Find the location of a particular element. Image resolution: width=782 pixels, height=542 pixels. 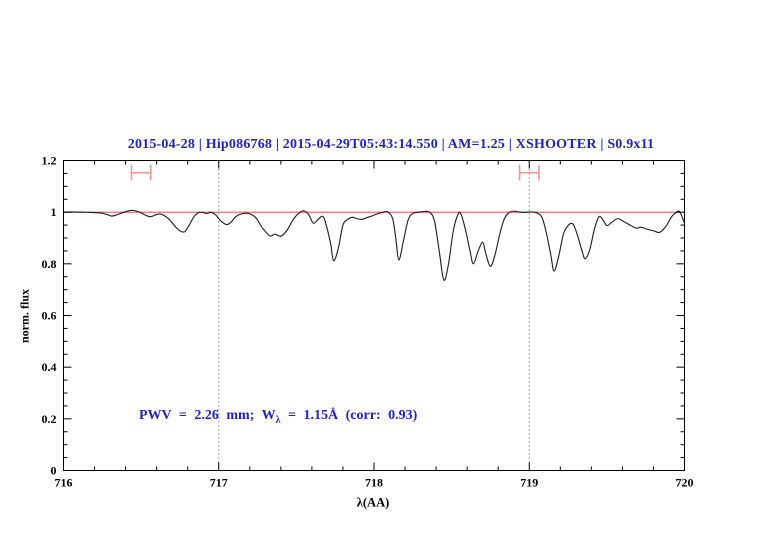

pwv-text-suffix: = 1.15Å (corr: 0.93) is located at coordinates (349, 415).